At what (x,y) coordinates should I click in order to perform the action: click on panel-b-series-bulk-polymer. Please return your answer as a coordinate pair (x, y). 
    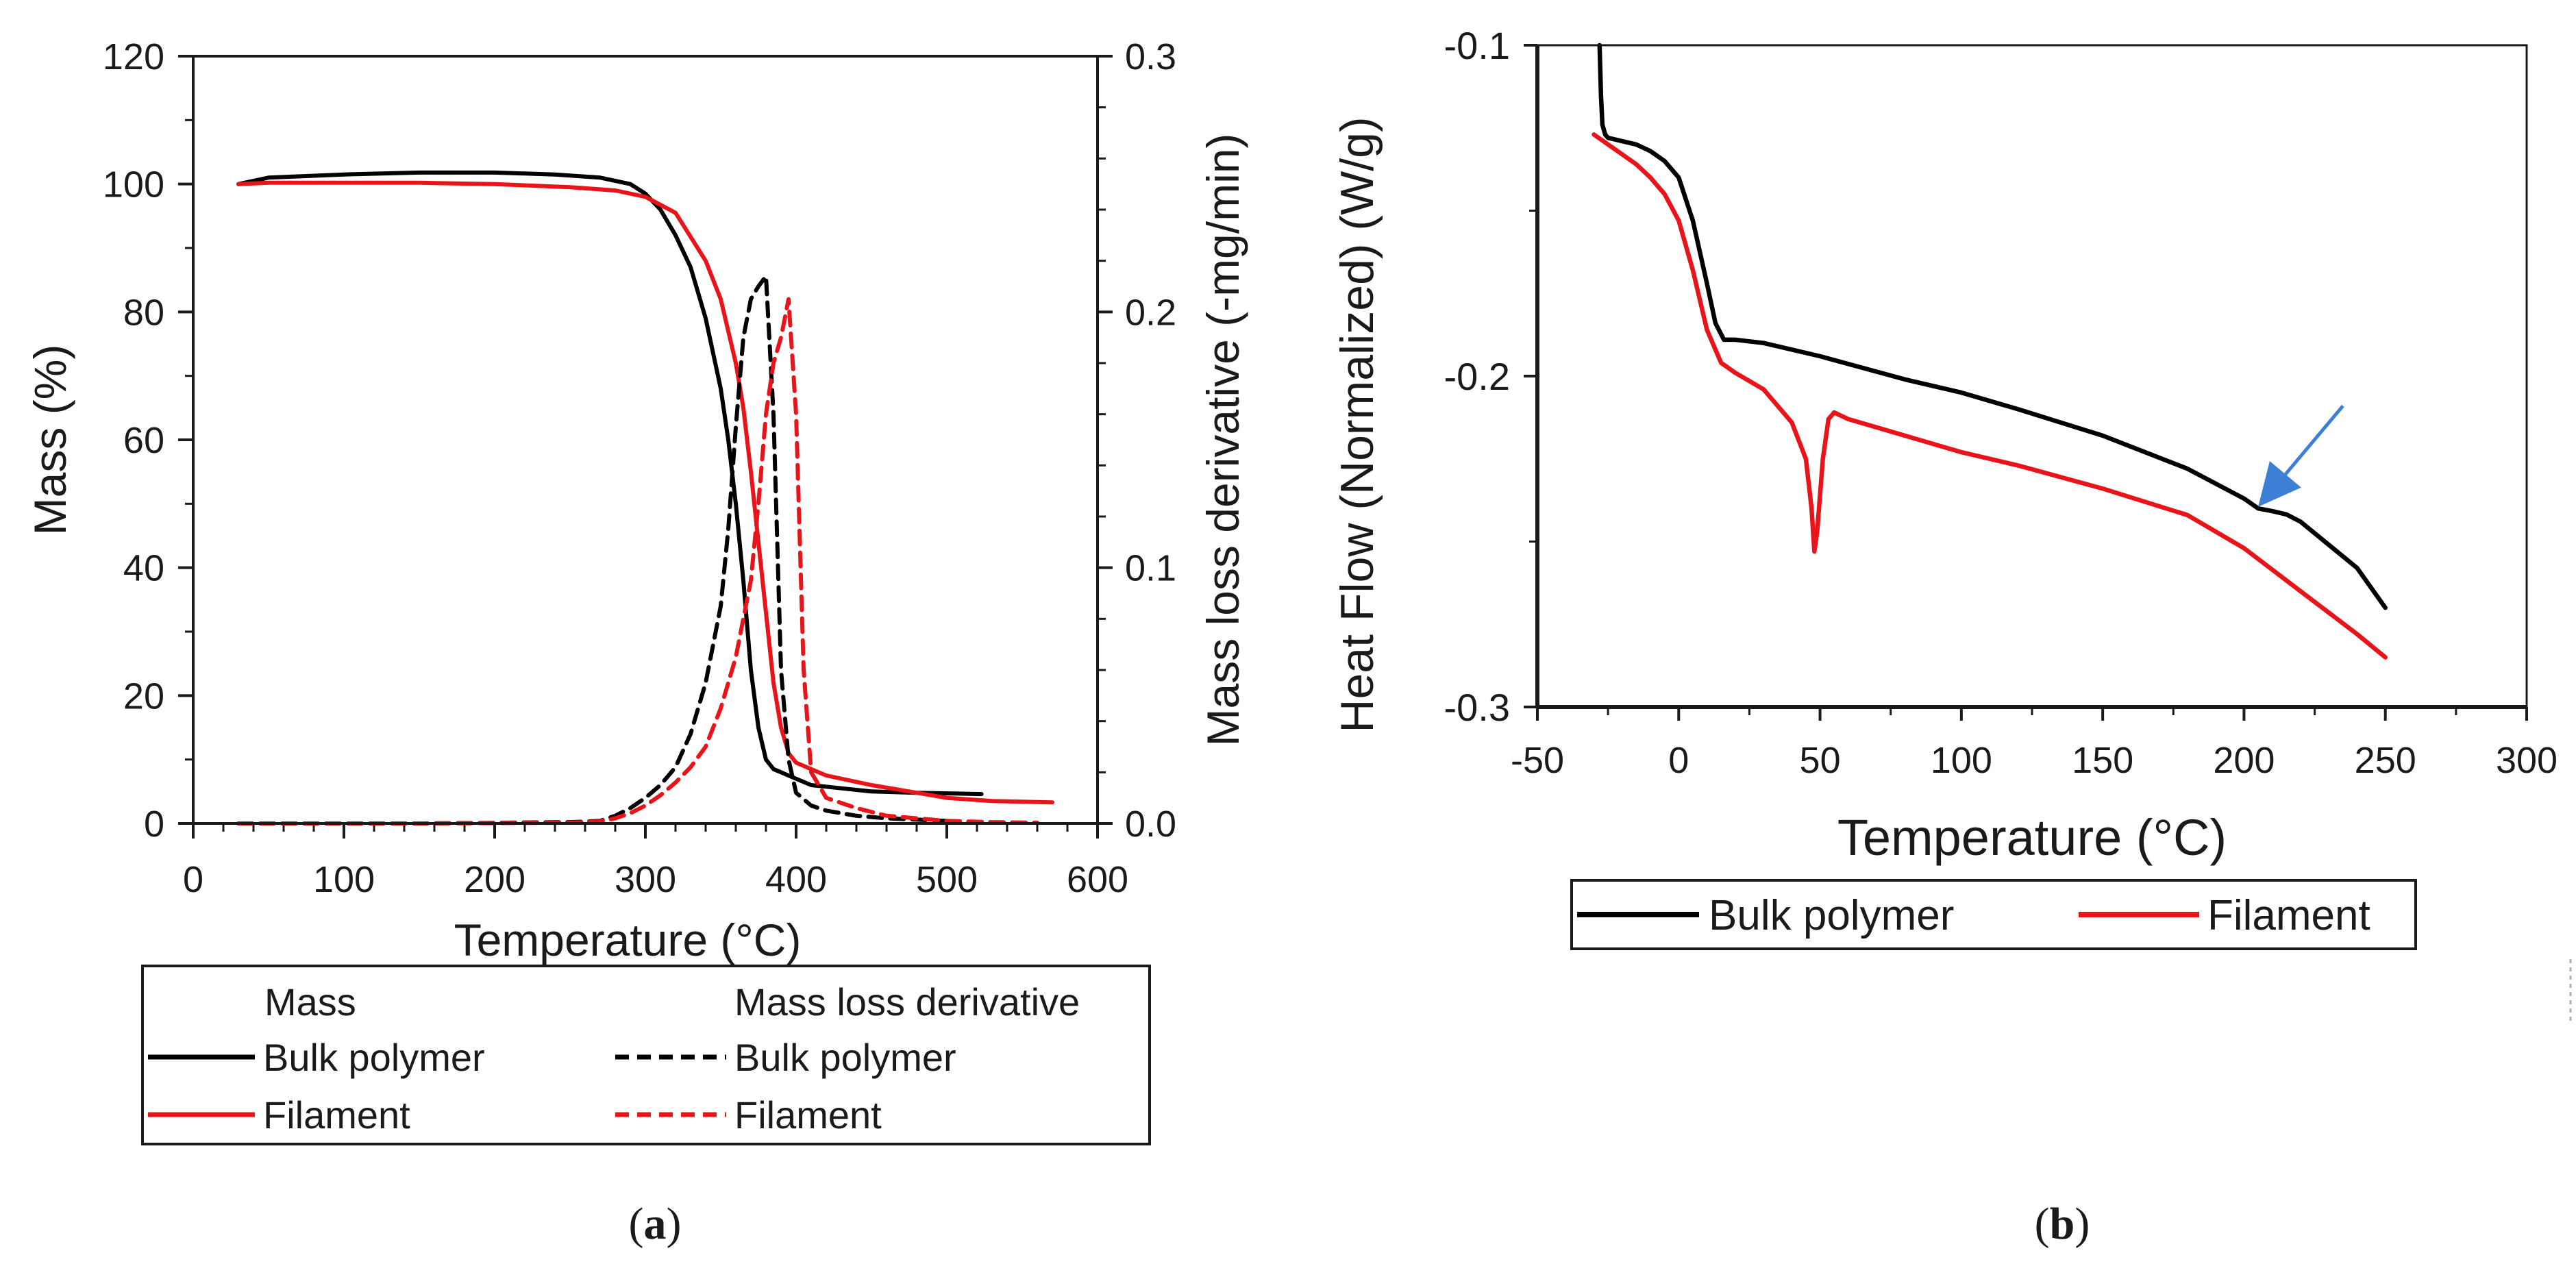
    Looking at the image, I should click on (1992, 326).